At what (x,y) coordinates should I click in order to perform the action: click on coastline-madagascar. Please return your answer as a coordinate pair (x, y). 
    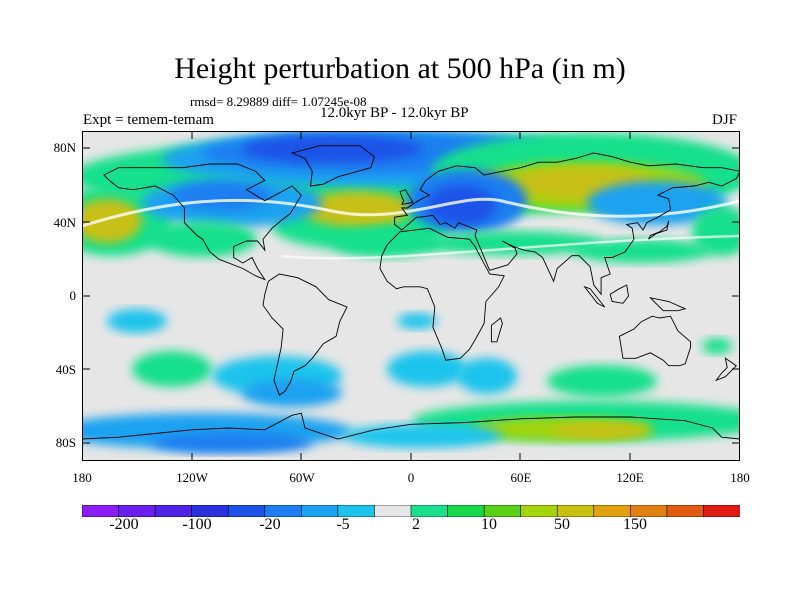
    Looking at the image, I should click on (496, 330).